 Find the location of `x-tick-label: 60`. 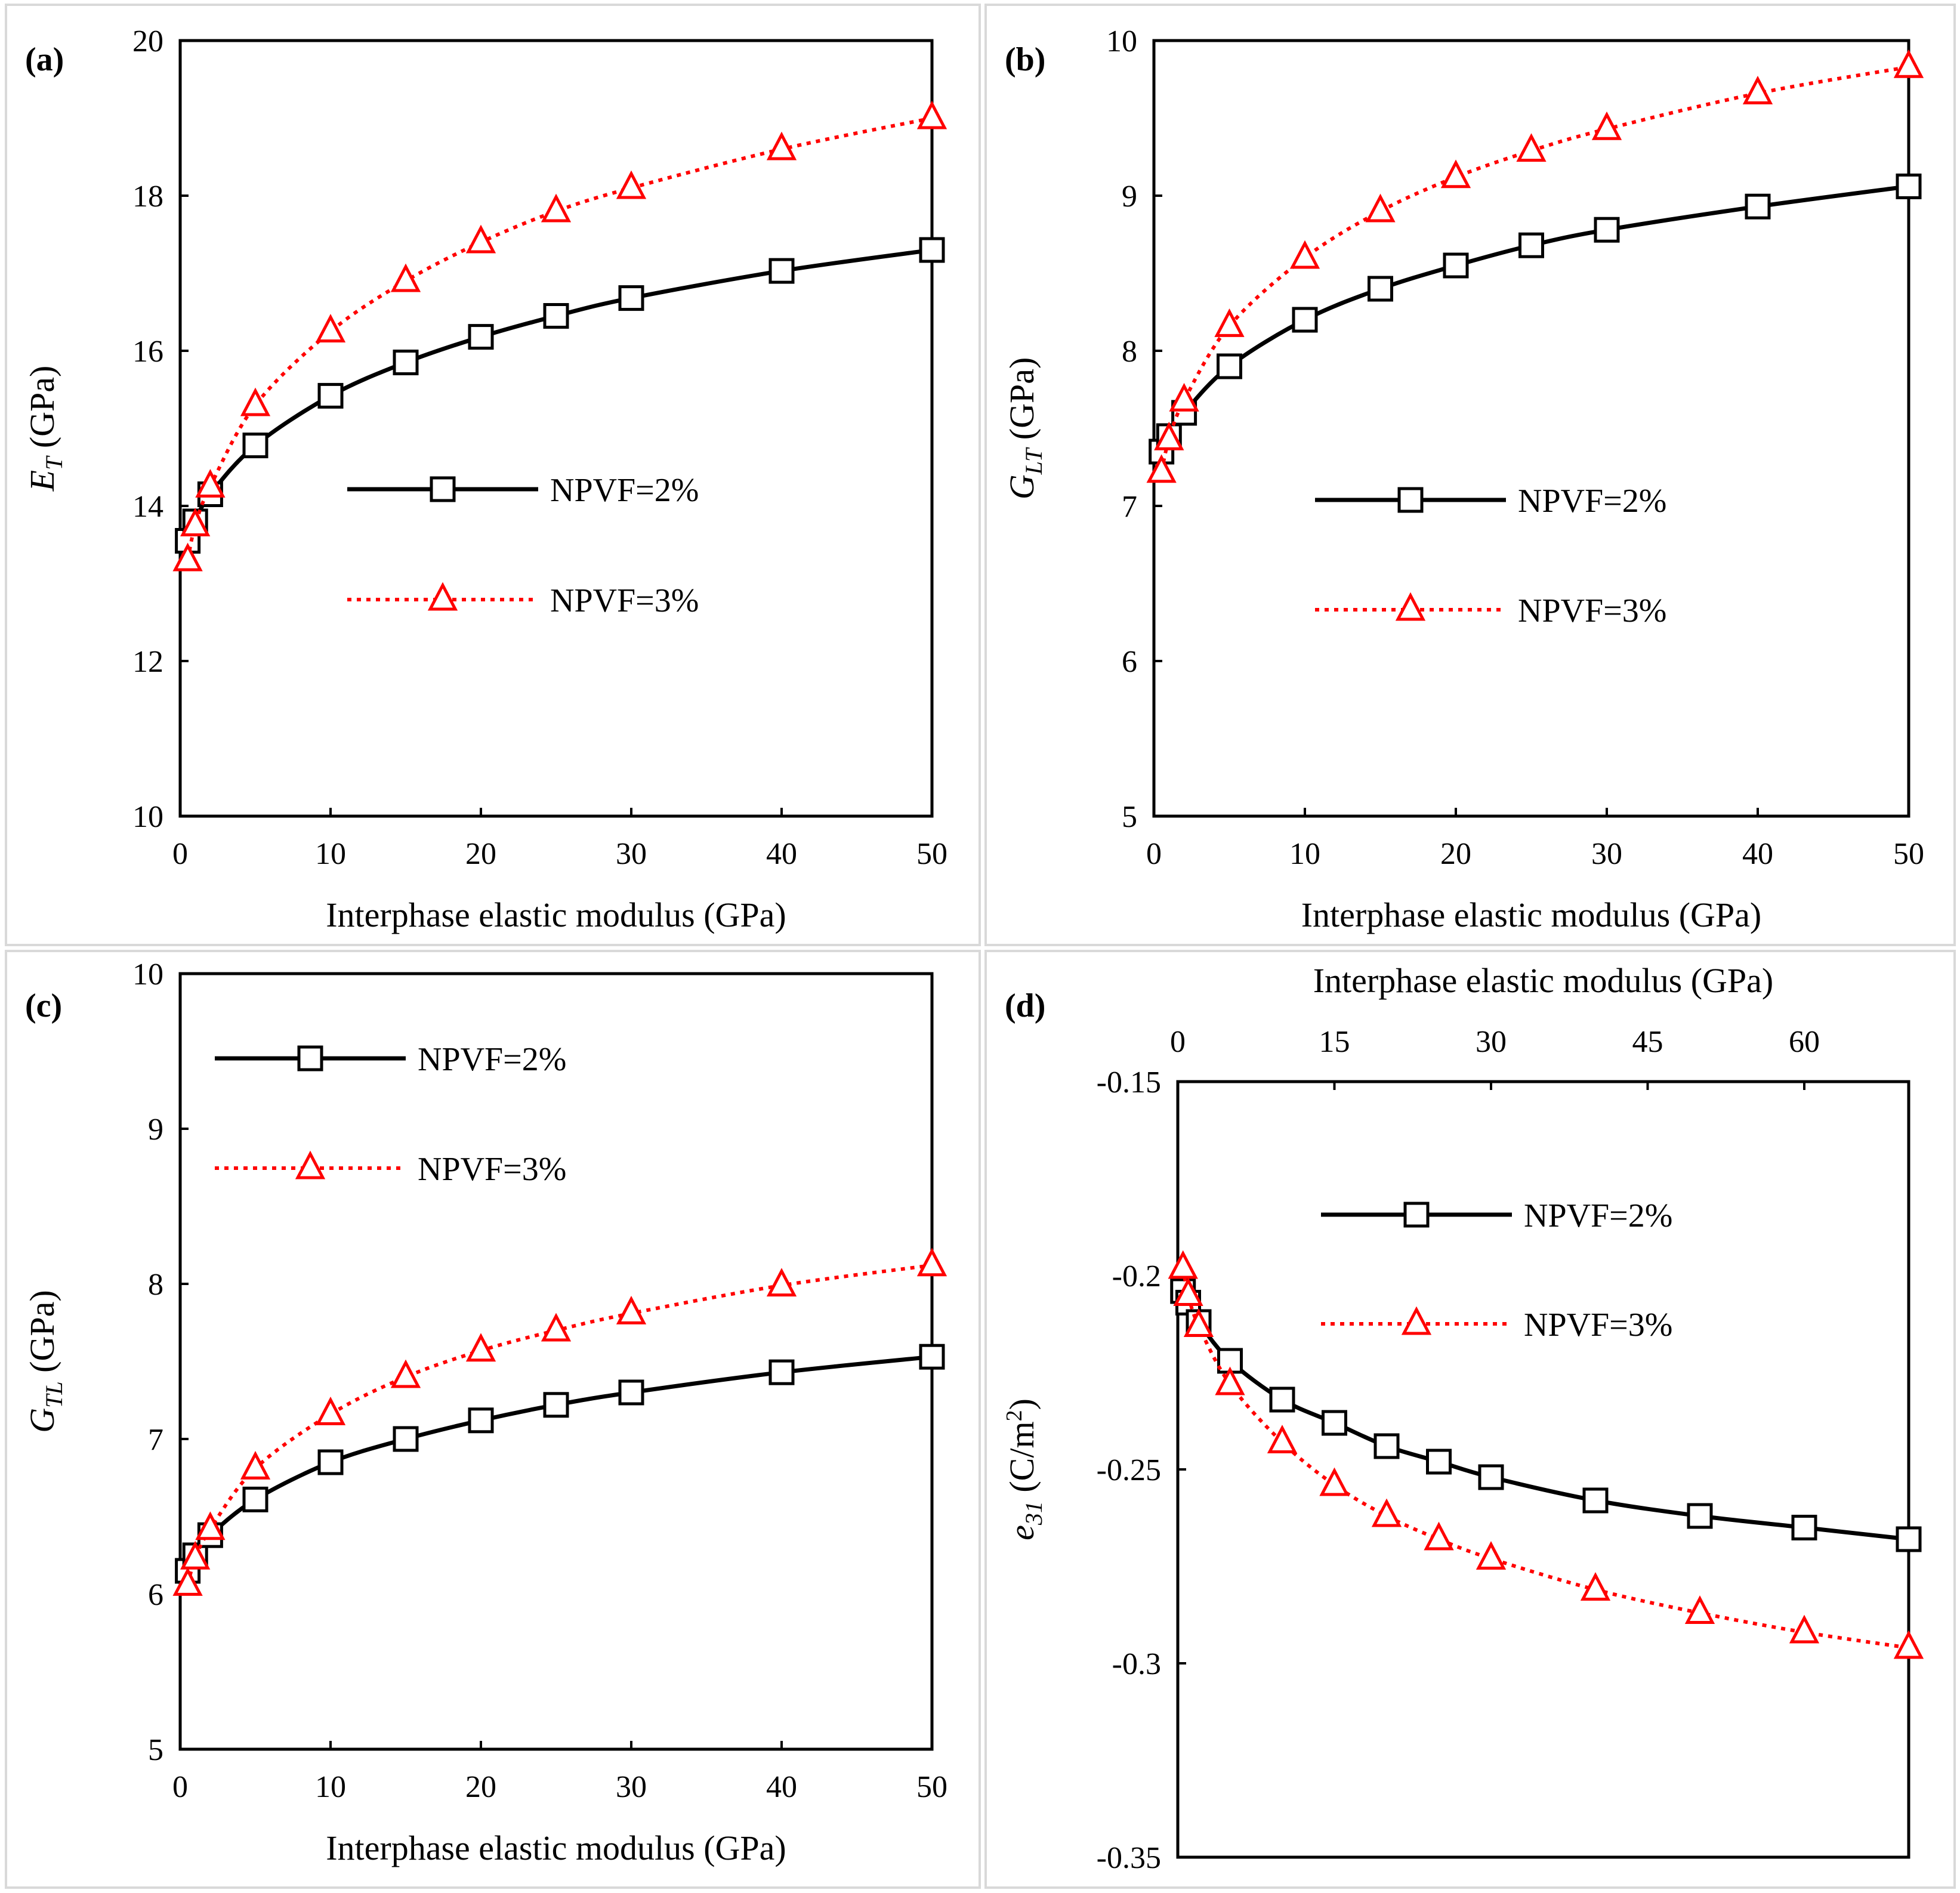

x-tick-label: 60 is located at coordinates (1804, 1042).